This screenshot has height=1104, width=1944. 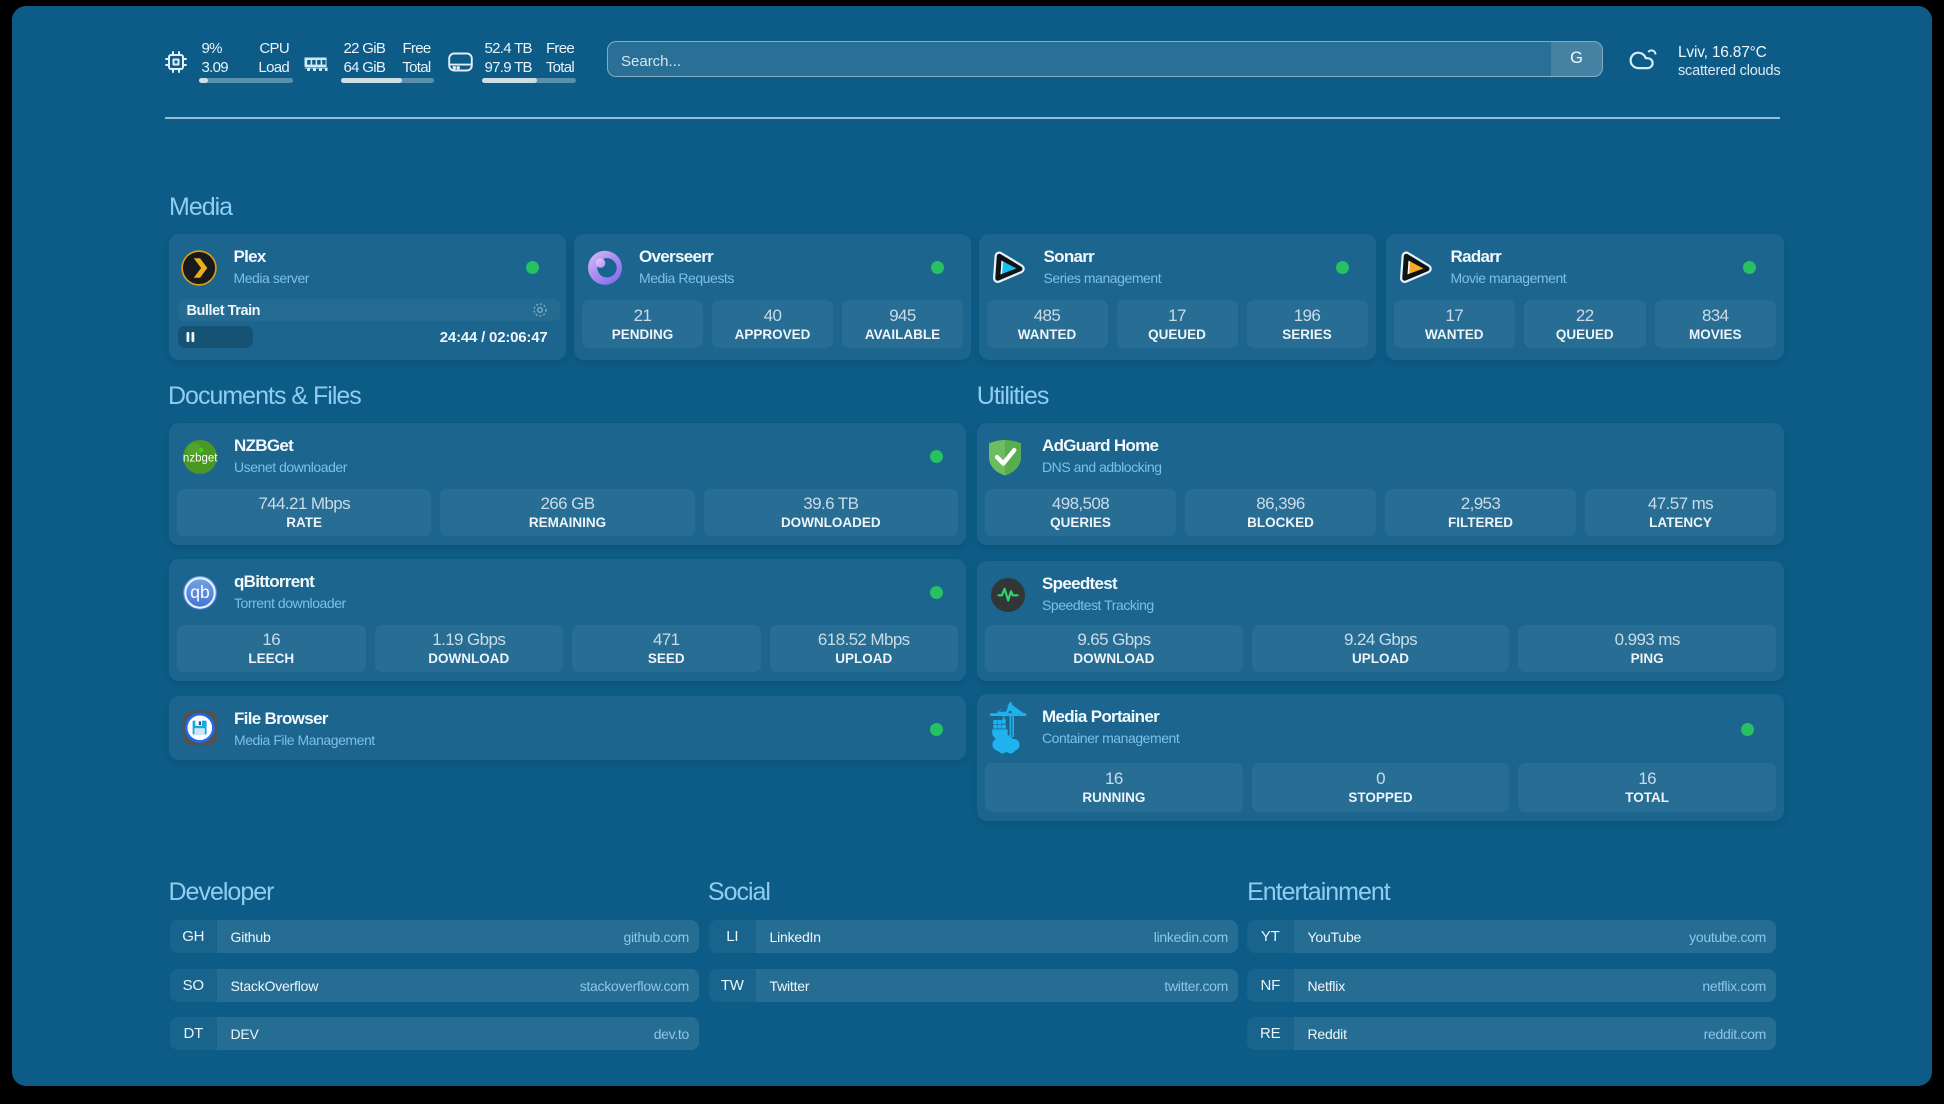 What do you see at coordinates (199, 459) in the screenshot?
I see `svg-text: nzbget` at bounding box center [199, 459].